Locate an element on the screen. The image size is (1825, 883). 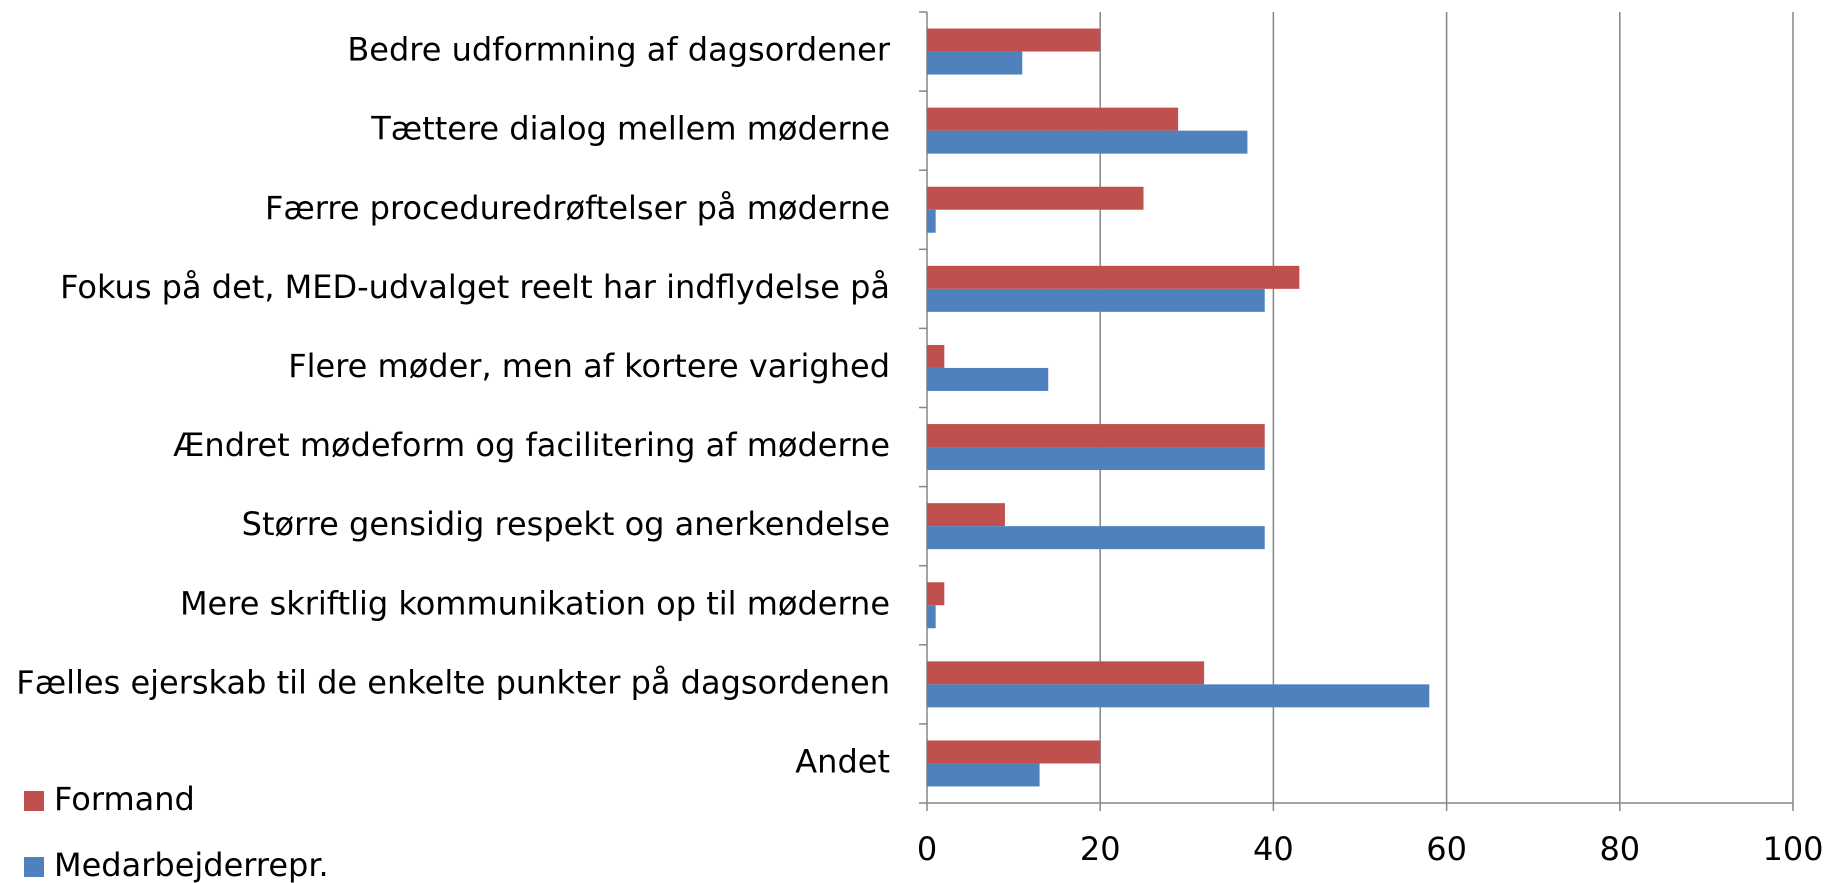
x-tick-label: 100 is located at coordinates (1792, 849).